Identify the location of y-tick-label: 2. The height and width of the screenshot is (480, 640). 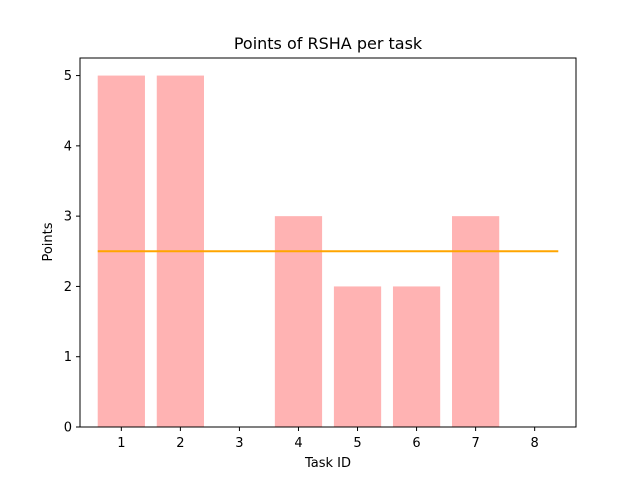
(68, 287).